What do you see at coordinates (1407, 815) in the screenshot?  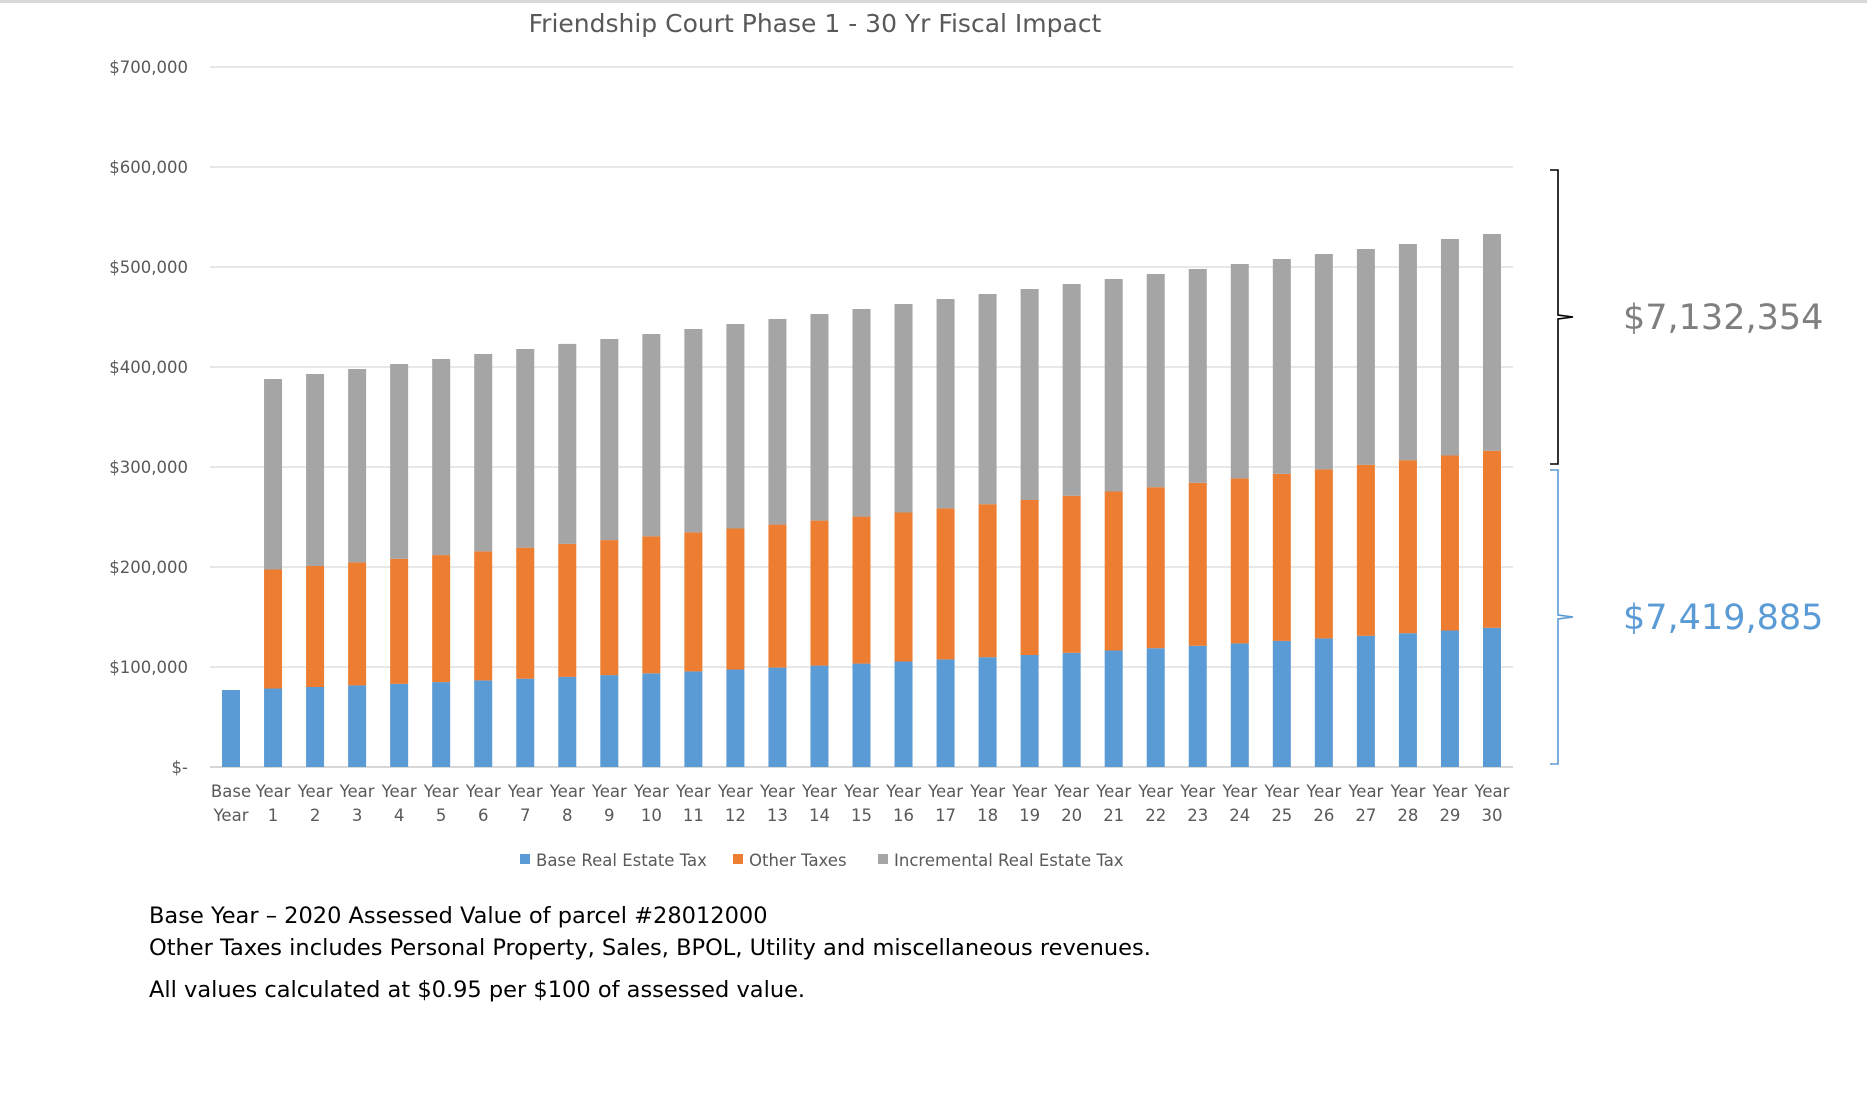 I see `x-tick-label: 28` at bounding box center [1407, 815].